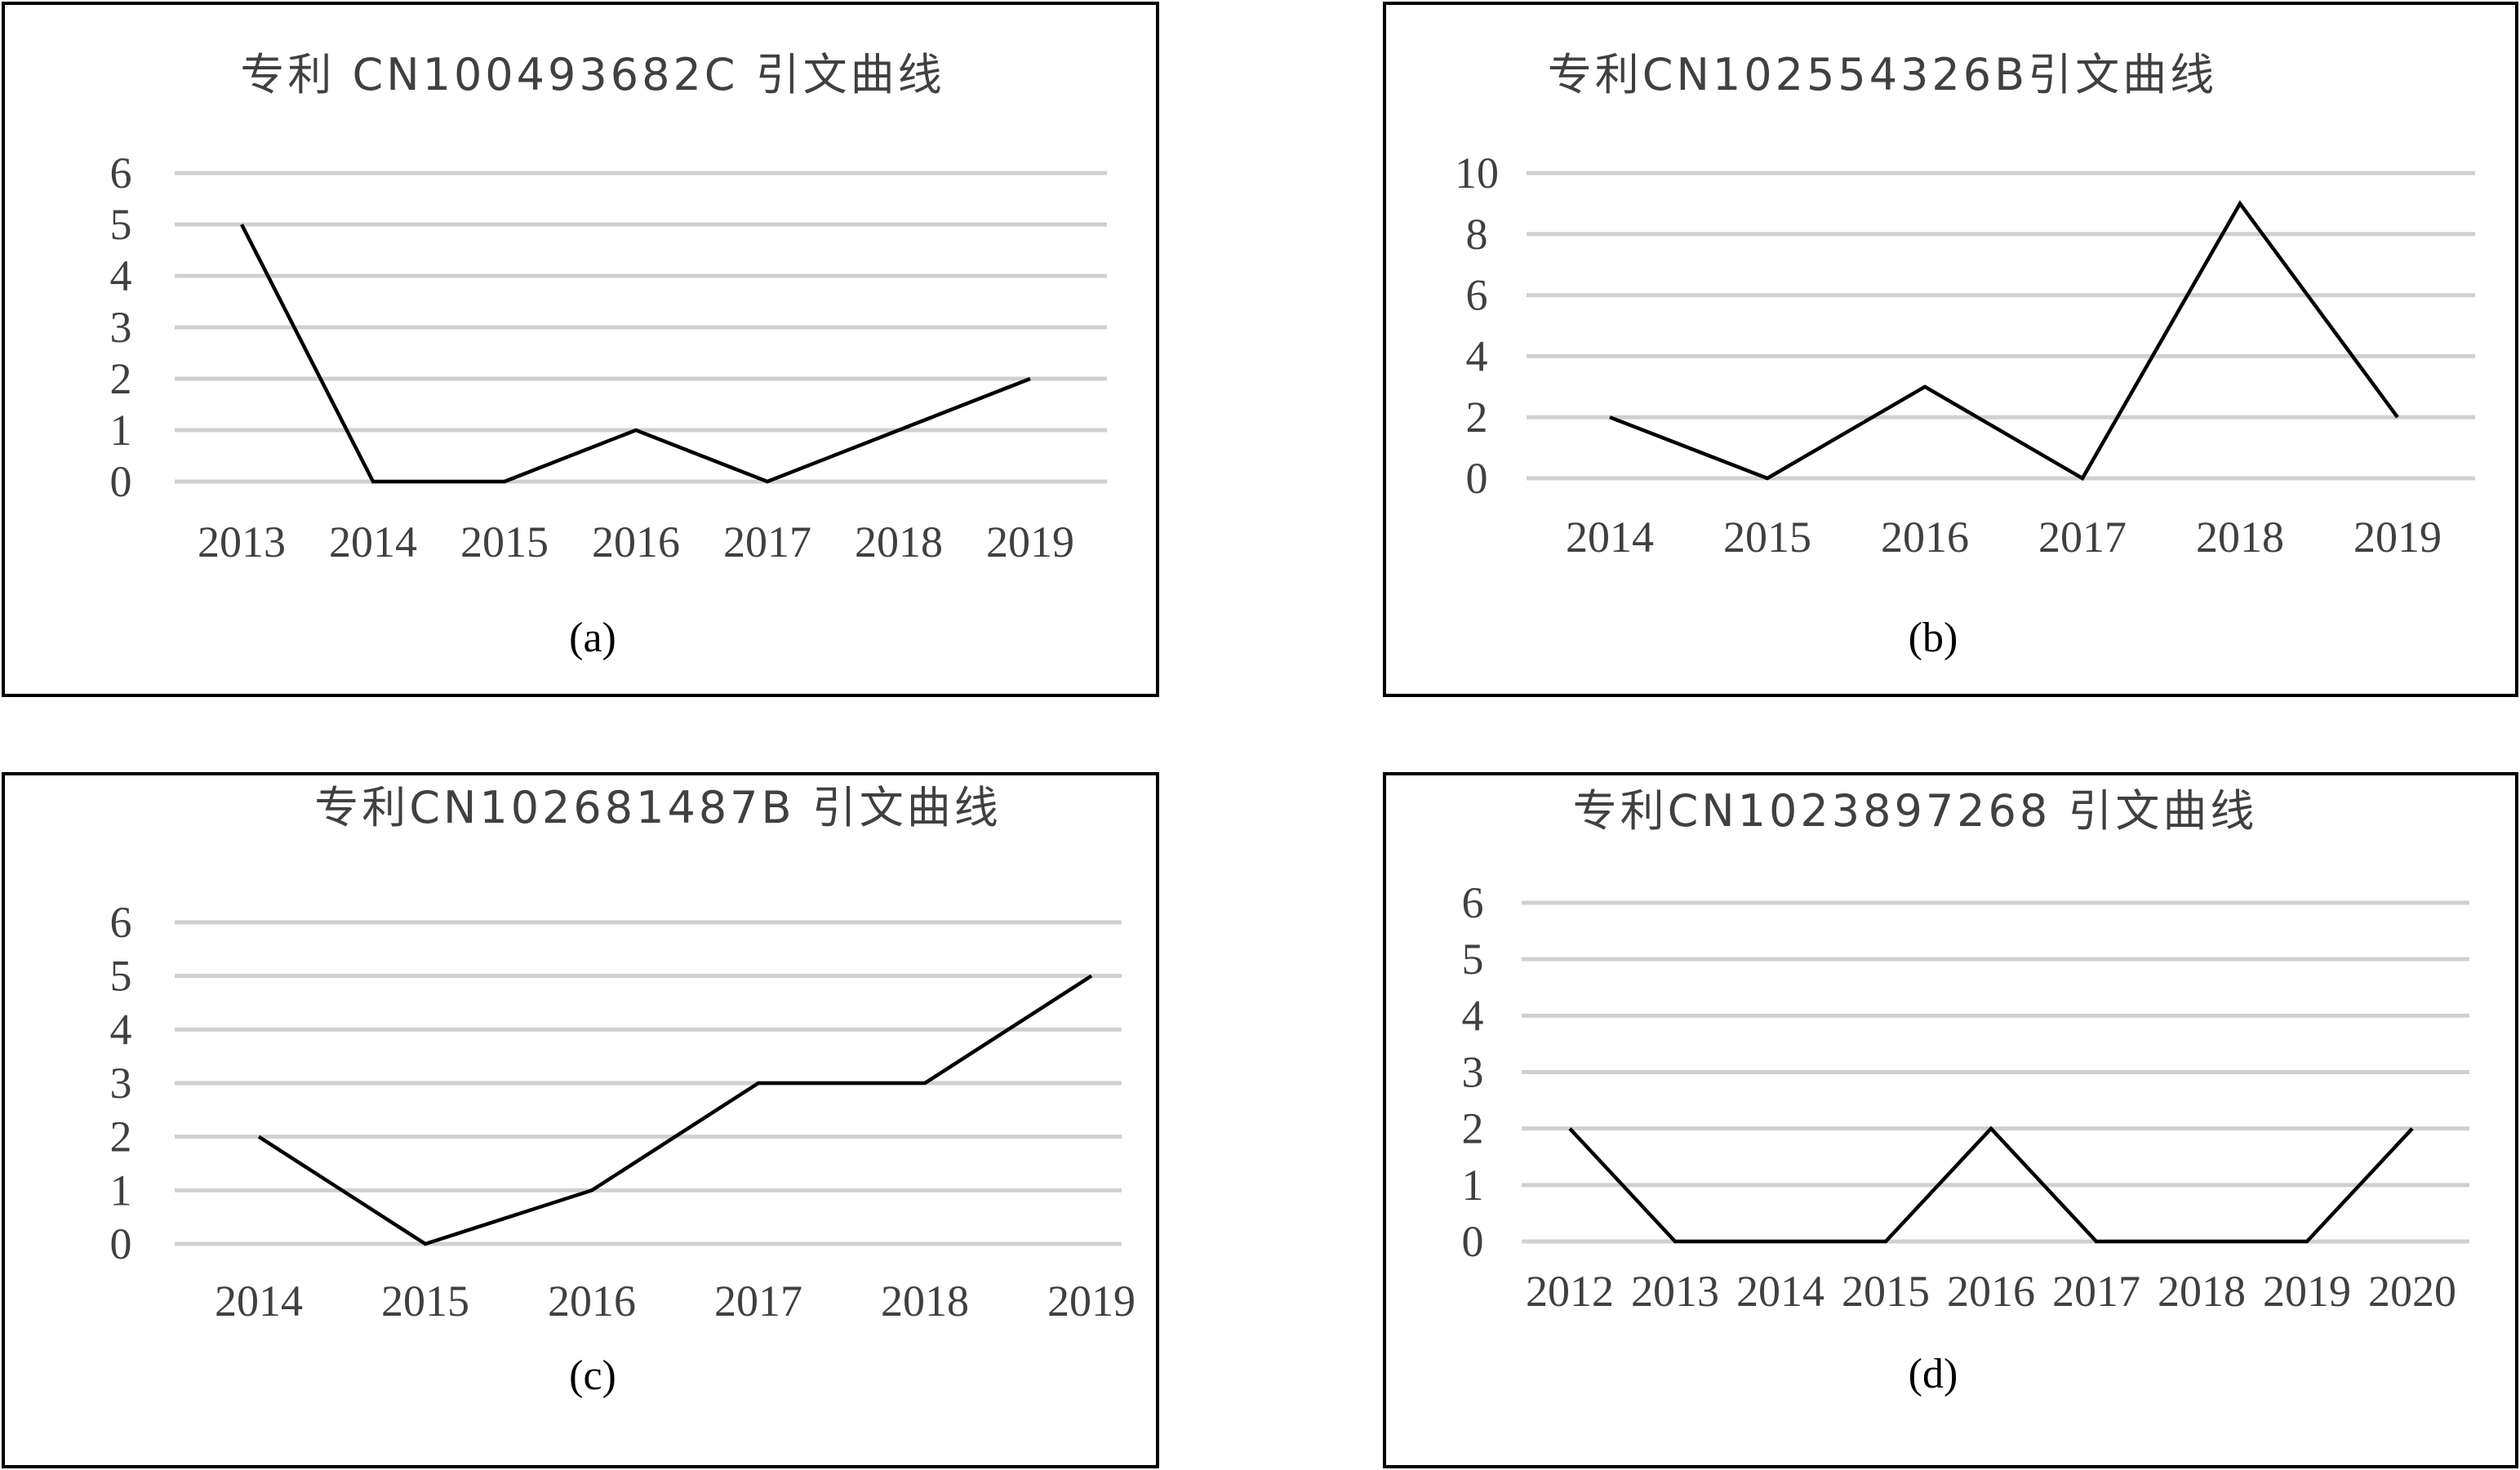 This screenshot has width=2520, height=1470. I want to click on x-axis-ticks: 2013 2014 2015 2016 2017 2018 2019, so click(636, 541).